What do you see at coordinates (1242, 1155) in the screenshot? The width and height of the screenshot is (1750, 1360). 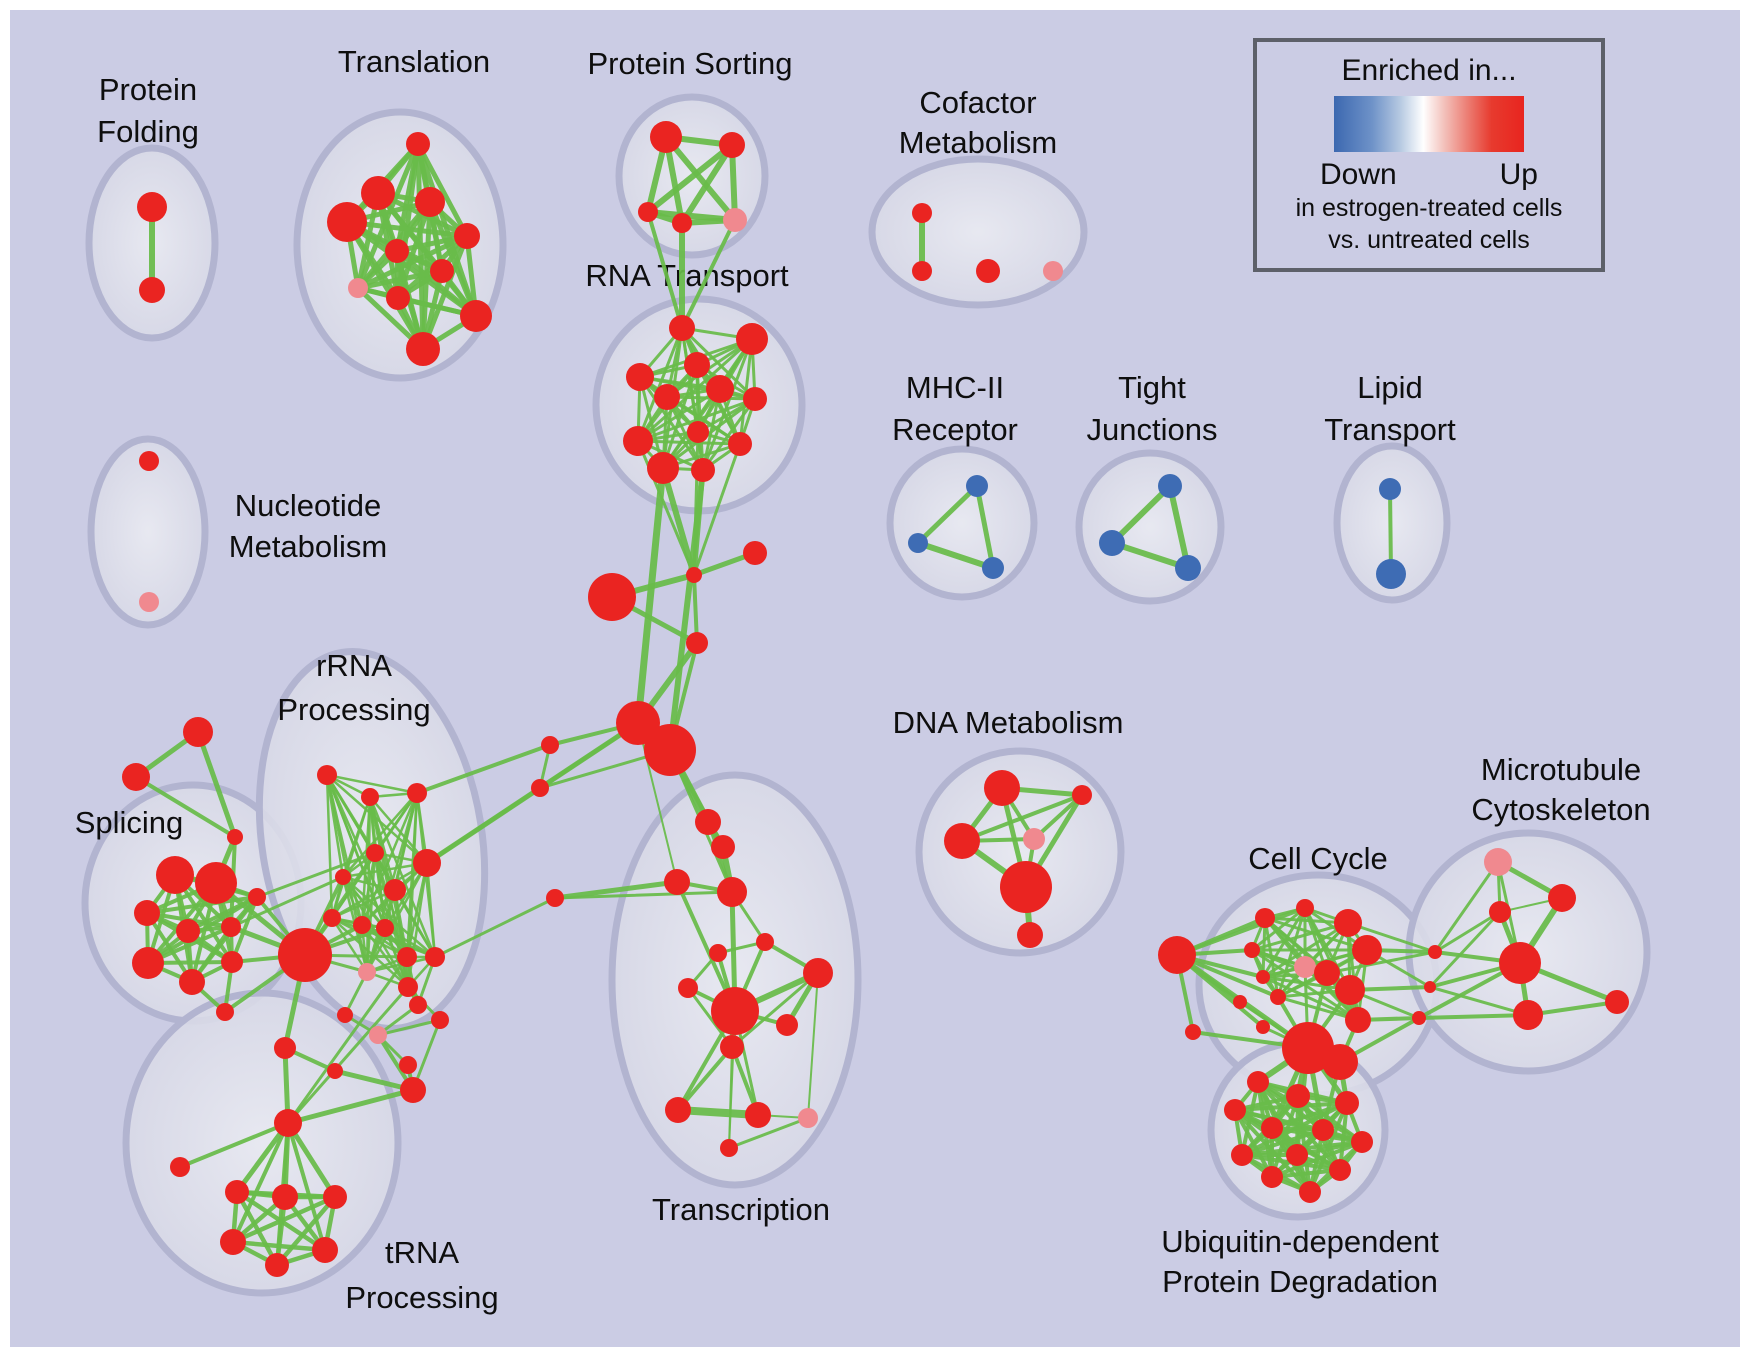 I see `node-U8` at bounding box center [1242, 1155].